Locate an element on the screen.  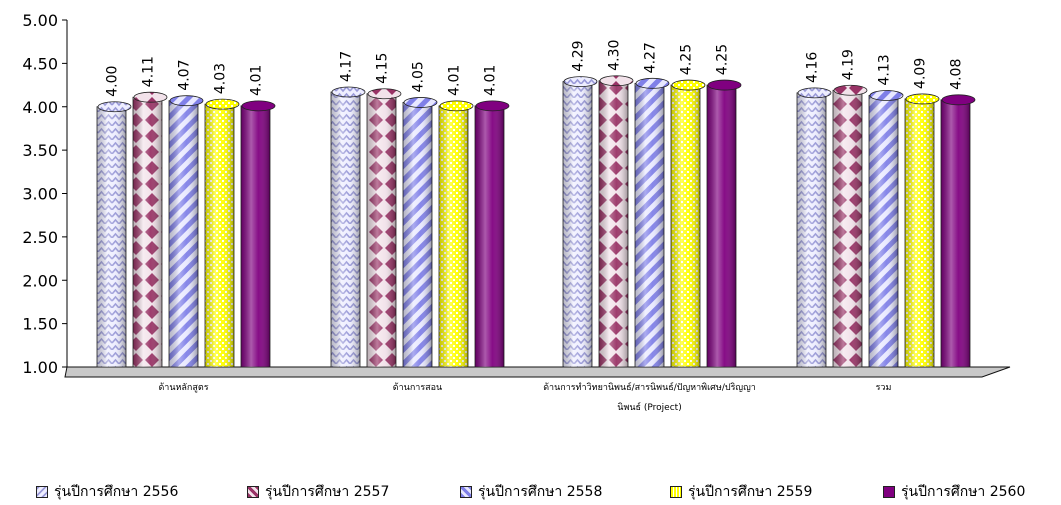
bar-value-label: 4.30 is located at coordinates (615, 55).